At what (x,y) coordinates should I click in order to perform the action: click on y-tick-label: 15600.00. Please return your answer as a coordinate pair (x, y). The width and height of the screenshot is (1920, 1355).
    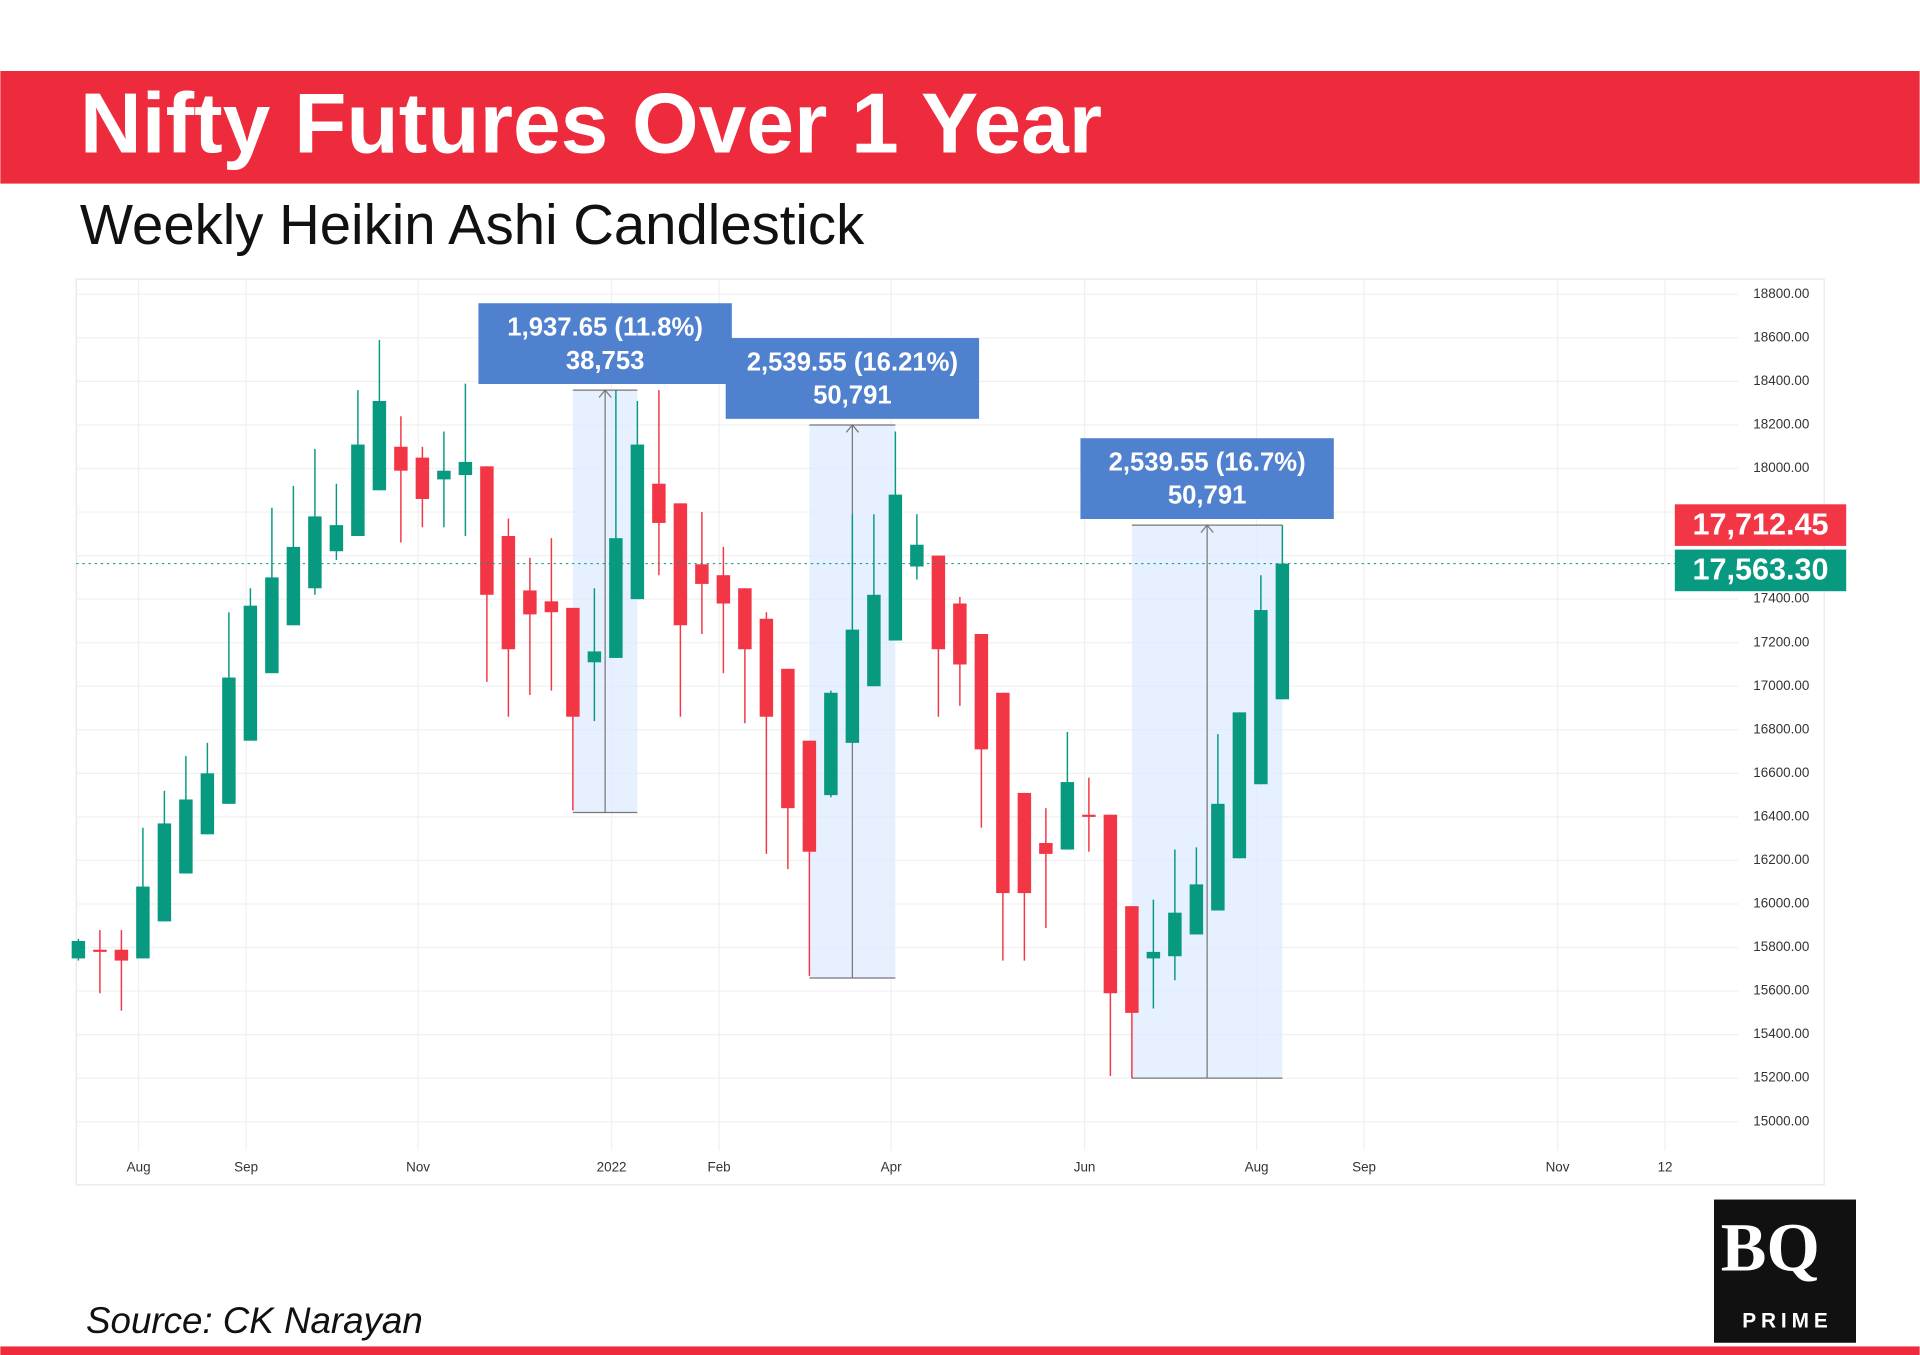
    Looking at the image, I should click on (1781, 990).